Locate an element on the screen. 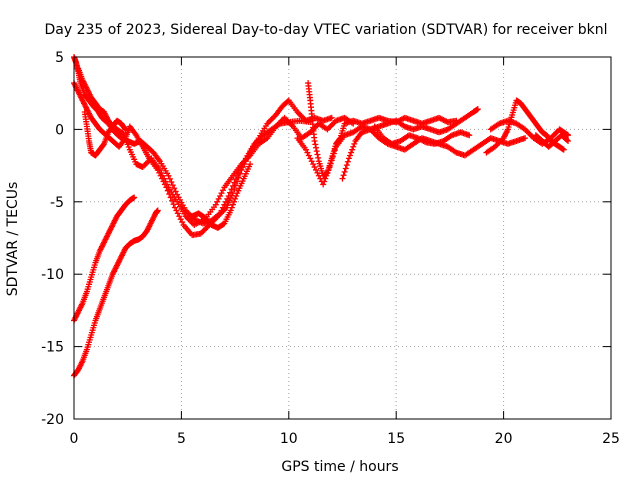  x-axis-label: GPS time / hours is located at coordinates (339, 467).